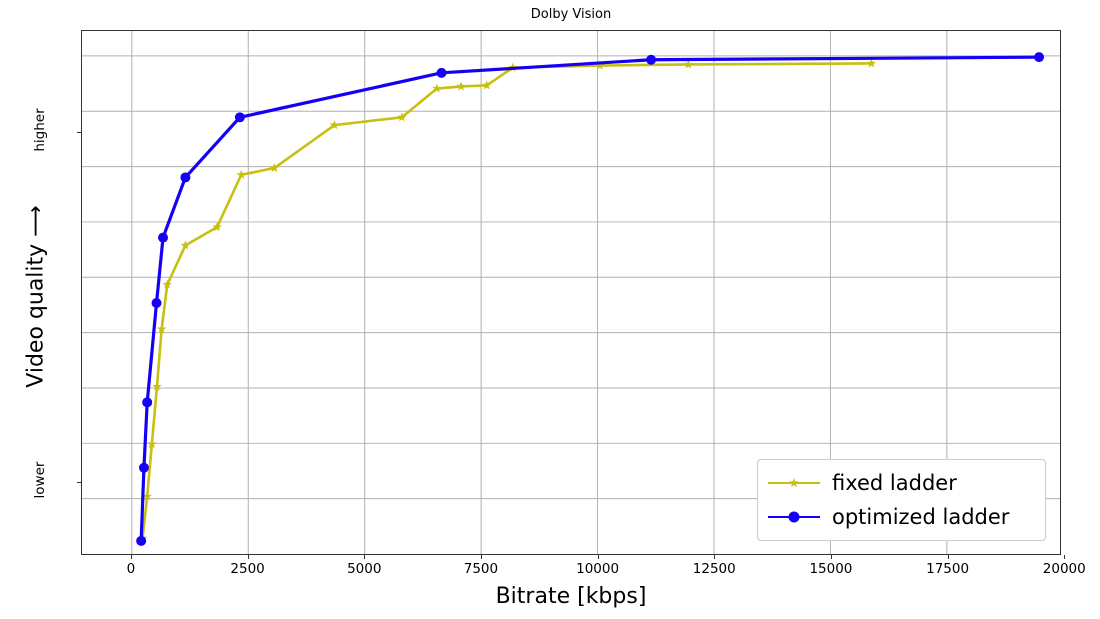 The height and width of the screenshot is (619, 1100). I want to click on y-tick-label: higher, so click(40, 130).